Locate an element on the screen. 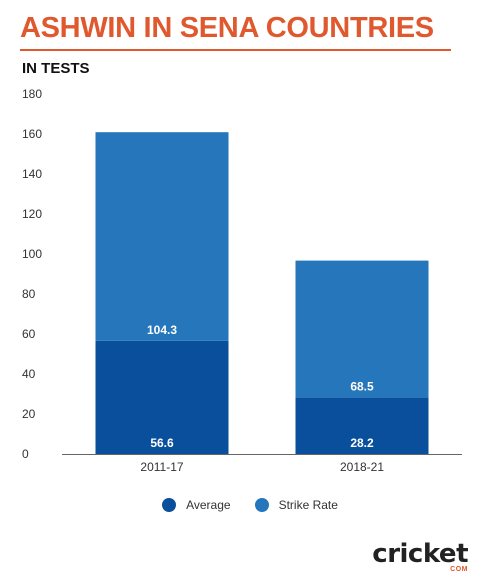  legend-label-strike-rate: Strike Rate is located at coordinates (308, 505).